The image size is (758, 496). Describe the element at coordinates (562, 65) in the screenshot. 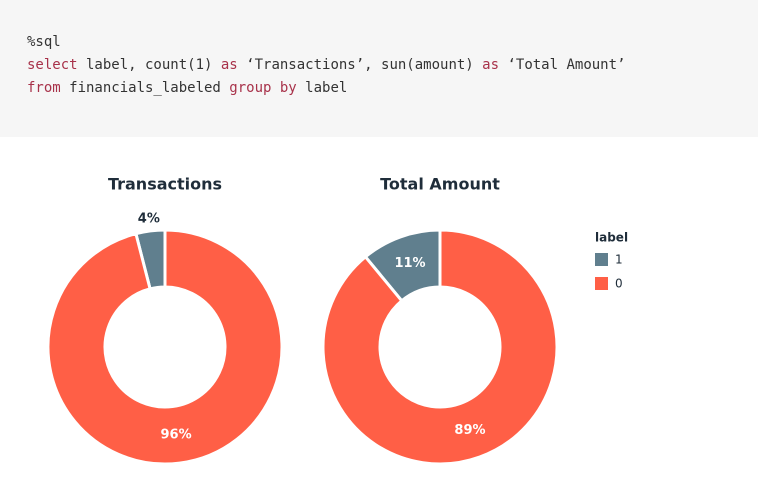

I see `code-token: ‘Total Amount’` at that location.